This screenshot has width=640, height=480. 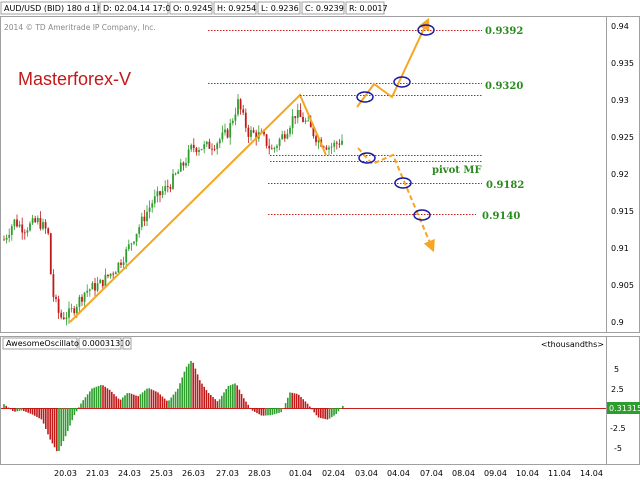 I want to click on osc-bar-series, so click(x=173, y=406).